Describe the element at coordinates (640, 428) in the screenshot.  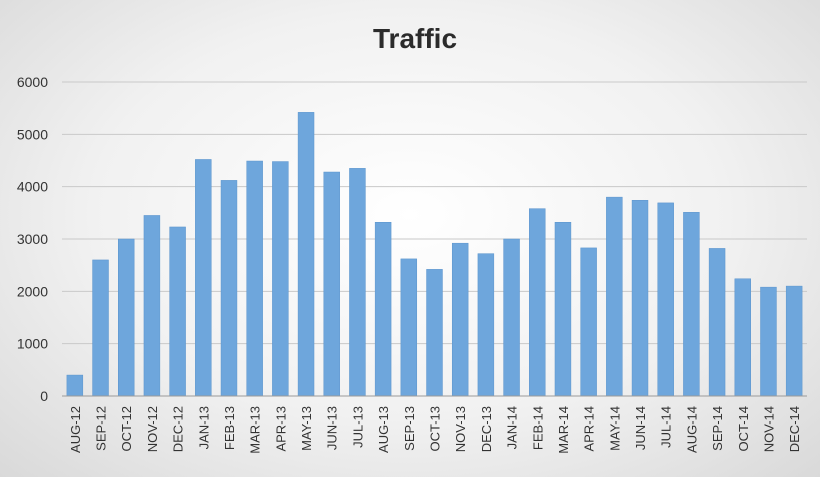
I see `x-tick-label: JUN-14` at that location.